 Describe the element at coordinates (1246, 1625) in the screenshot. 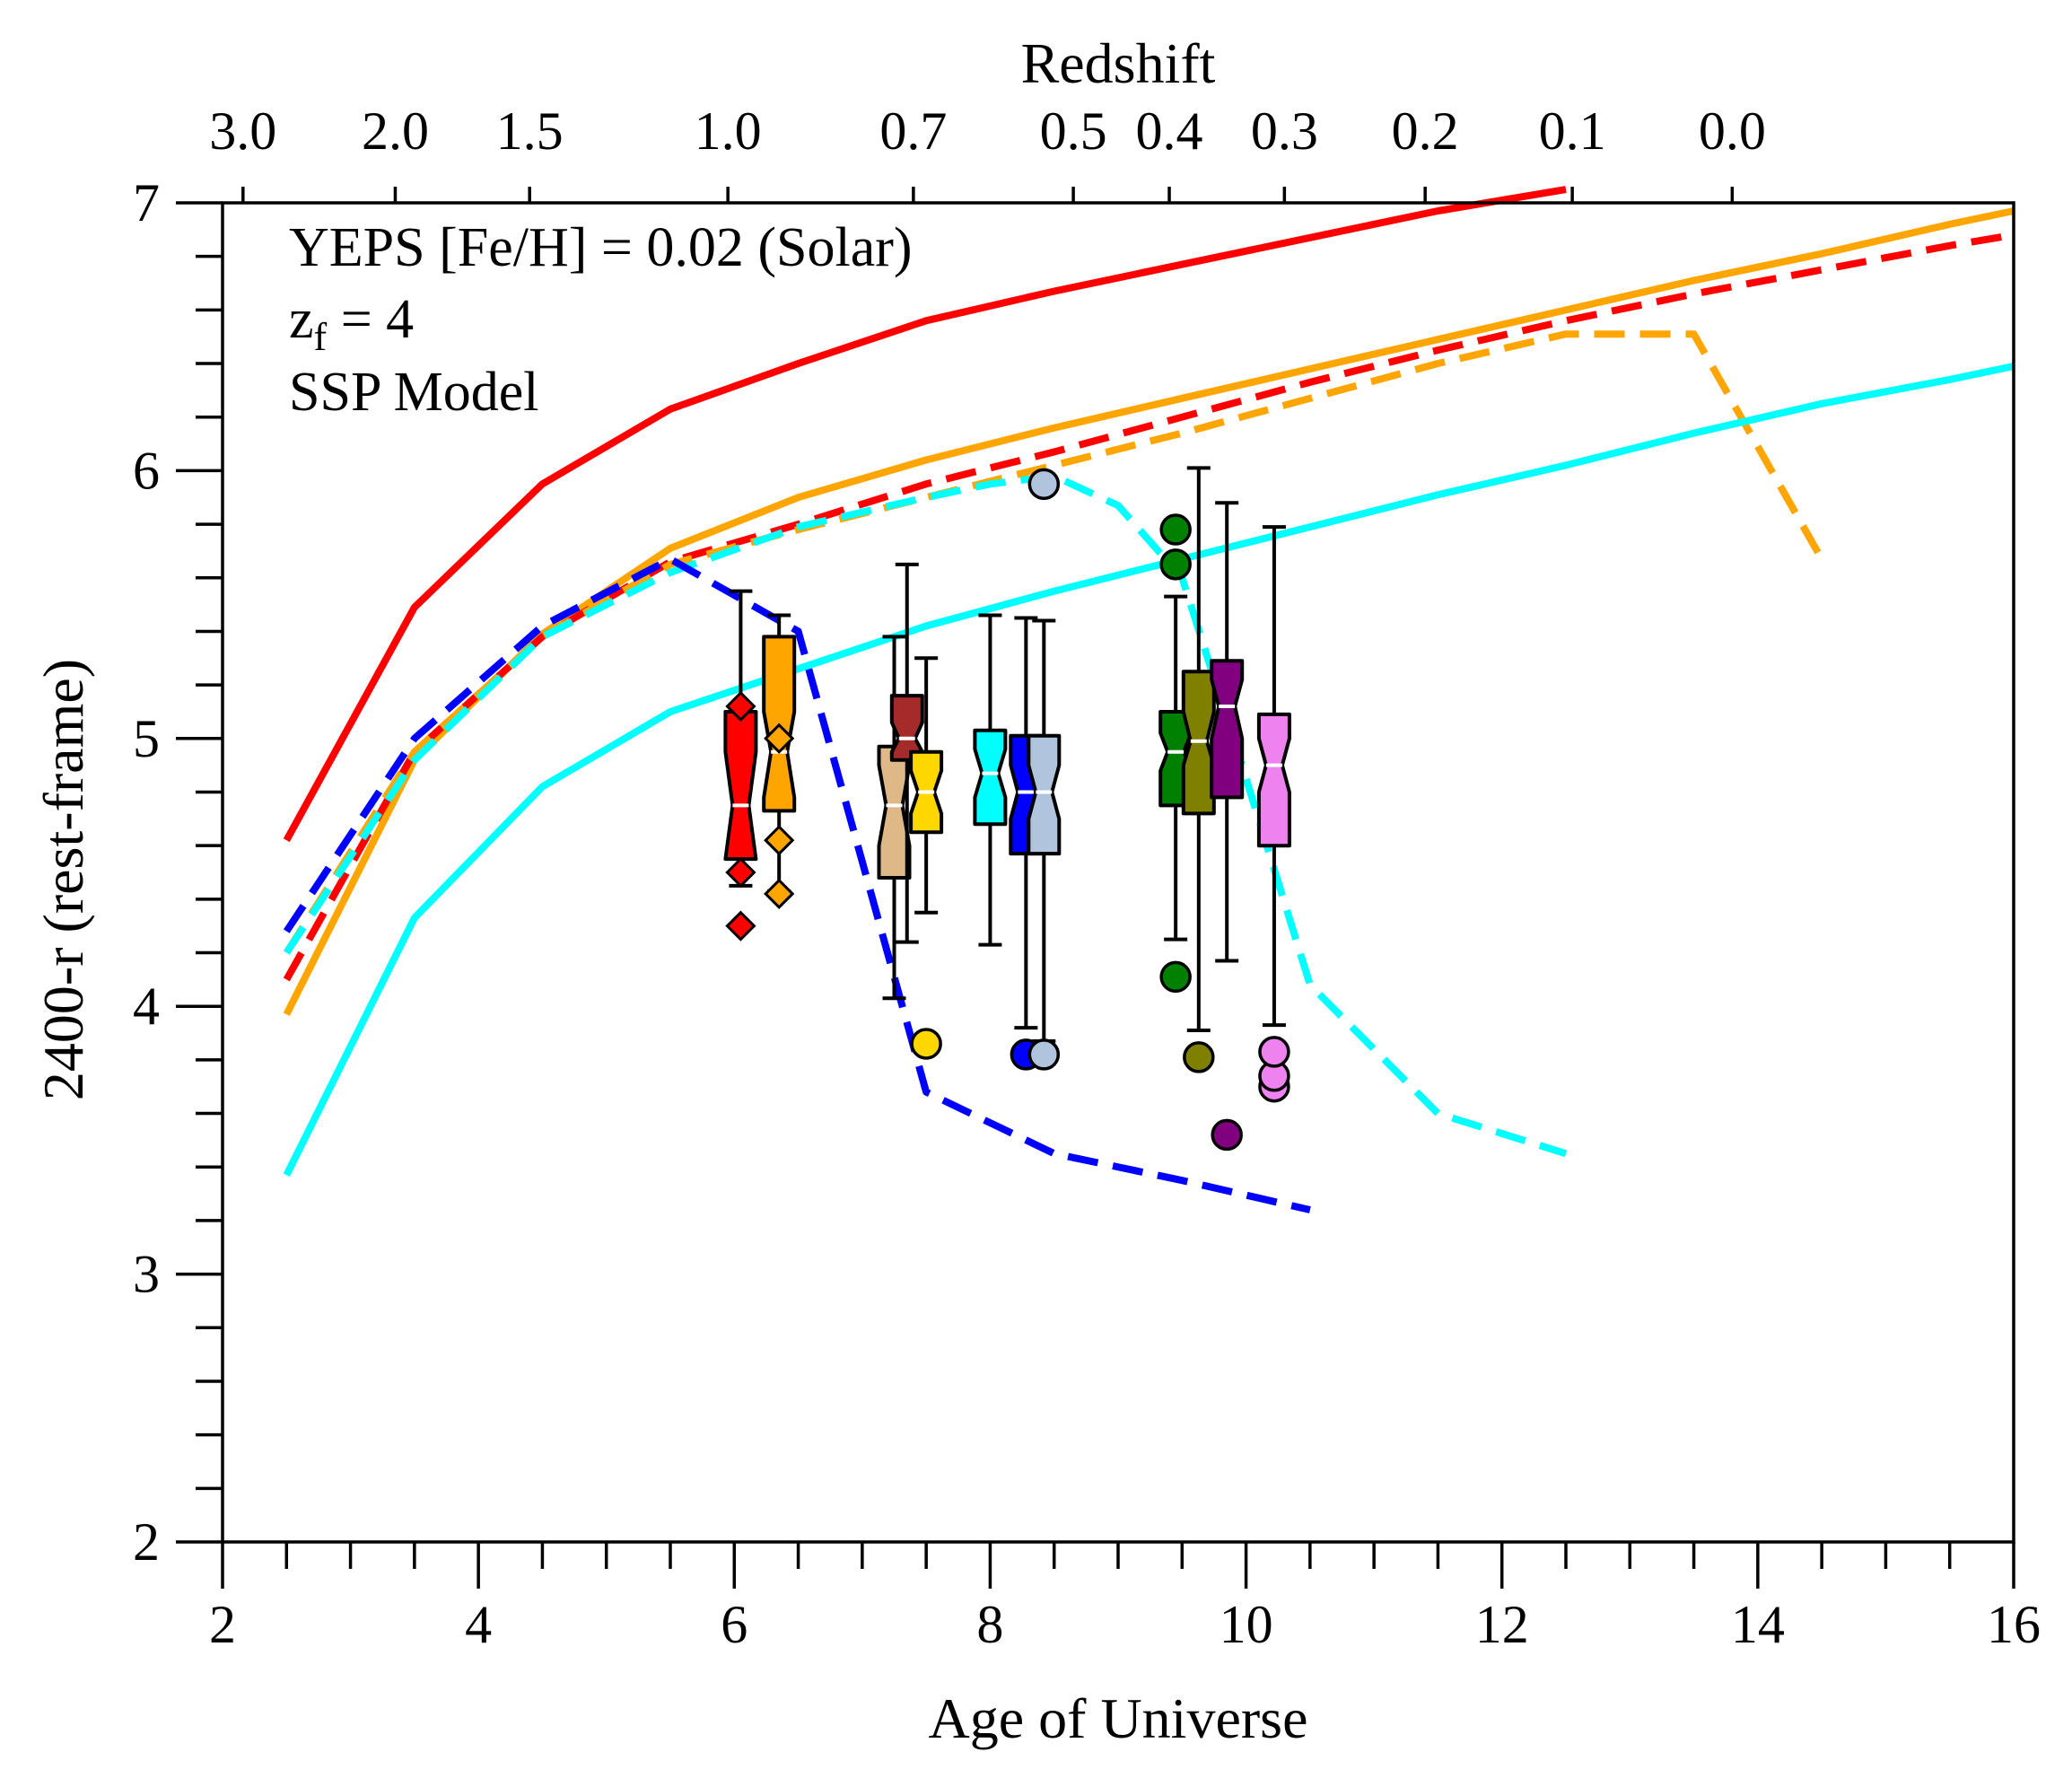

I see `x-tick-label: 10` at that location.